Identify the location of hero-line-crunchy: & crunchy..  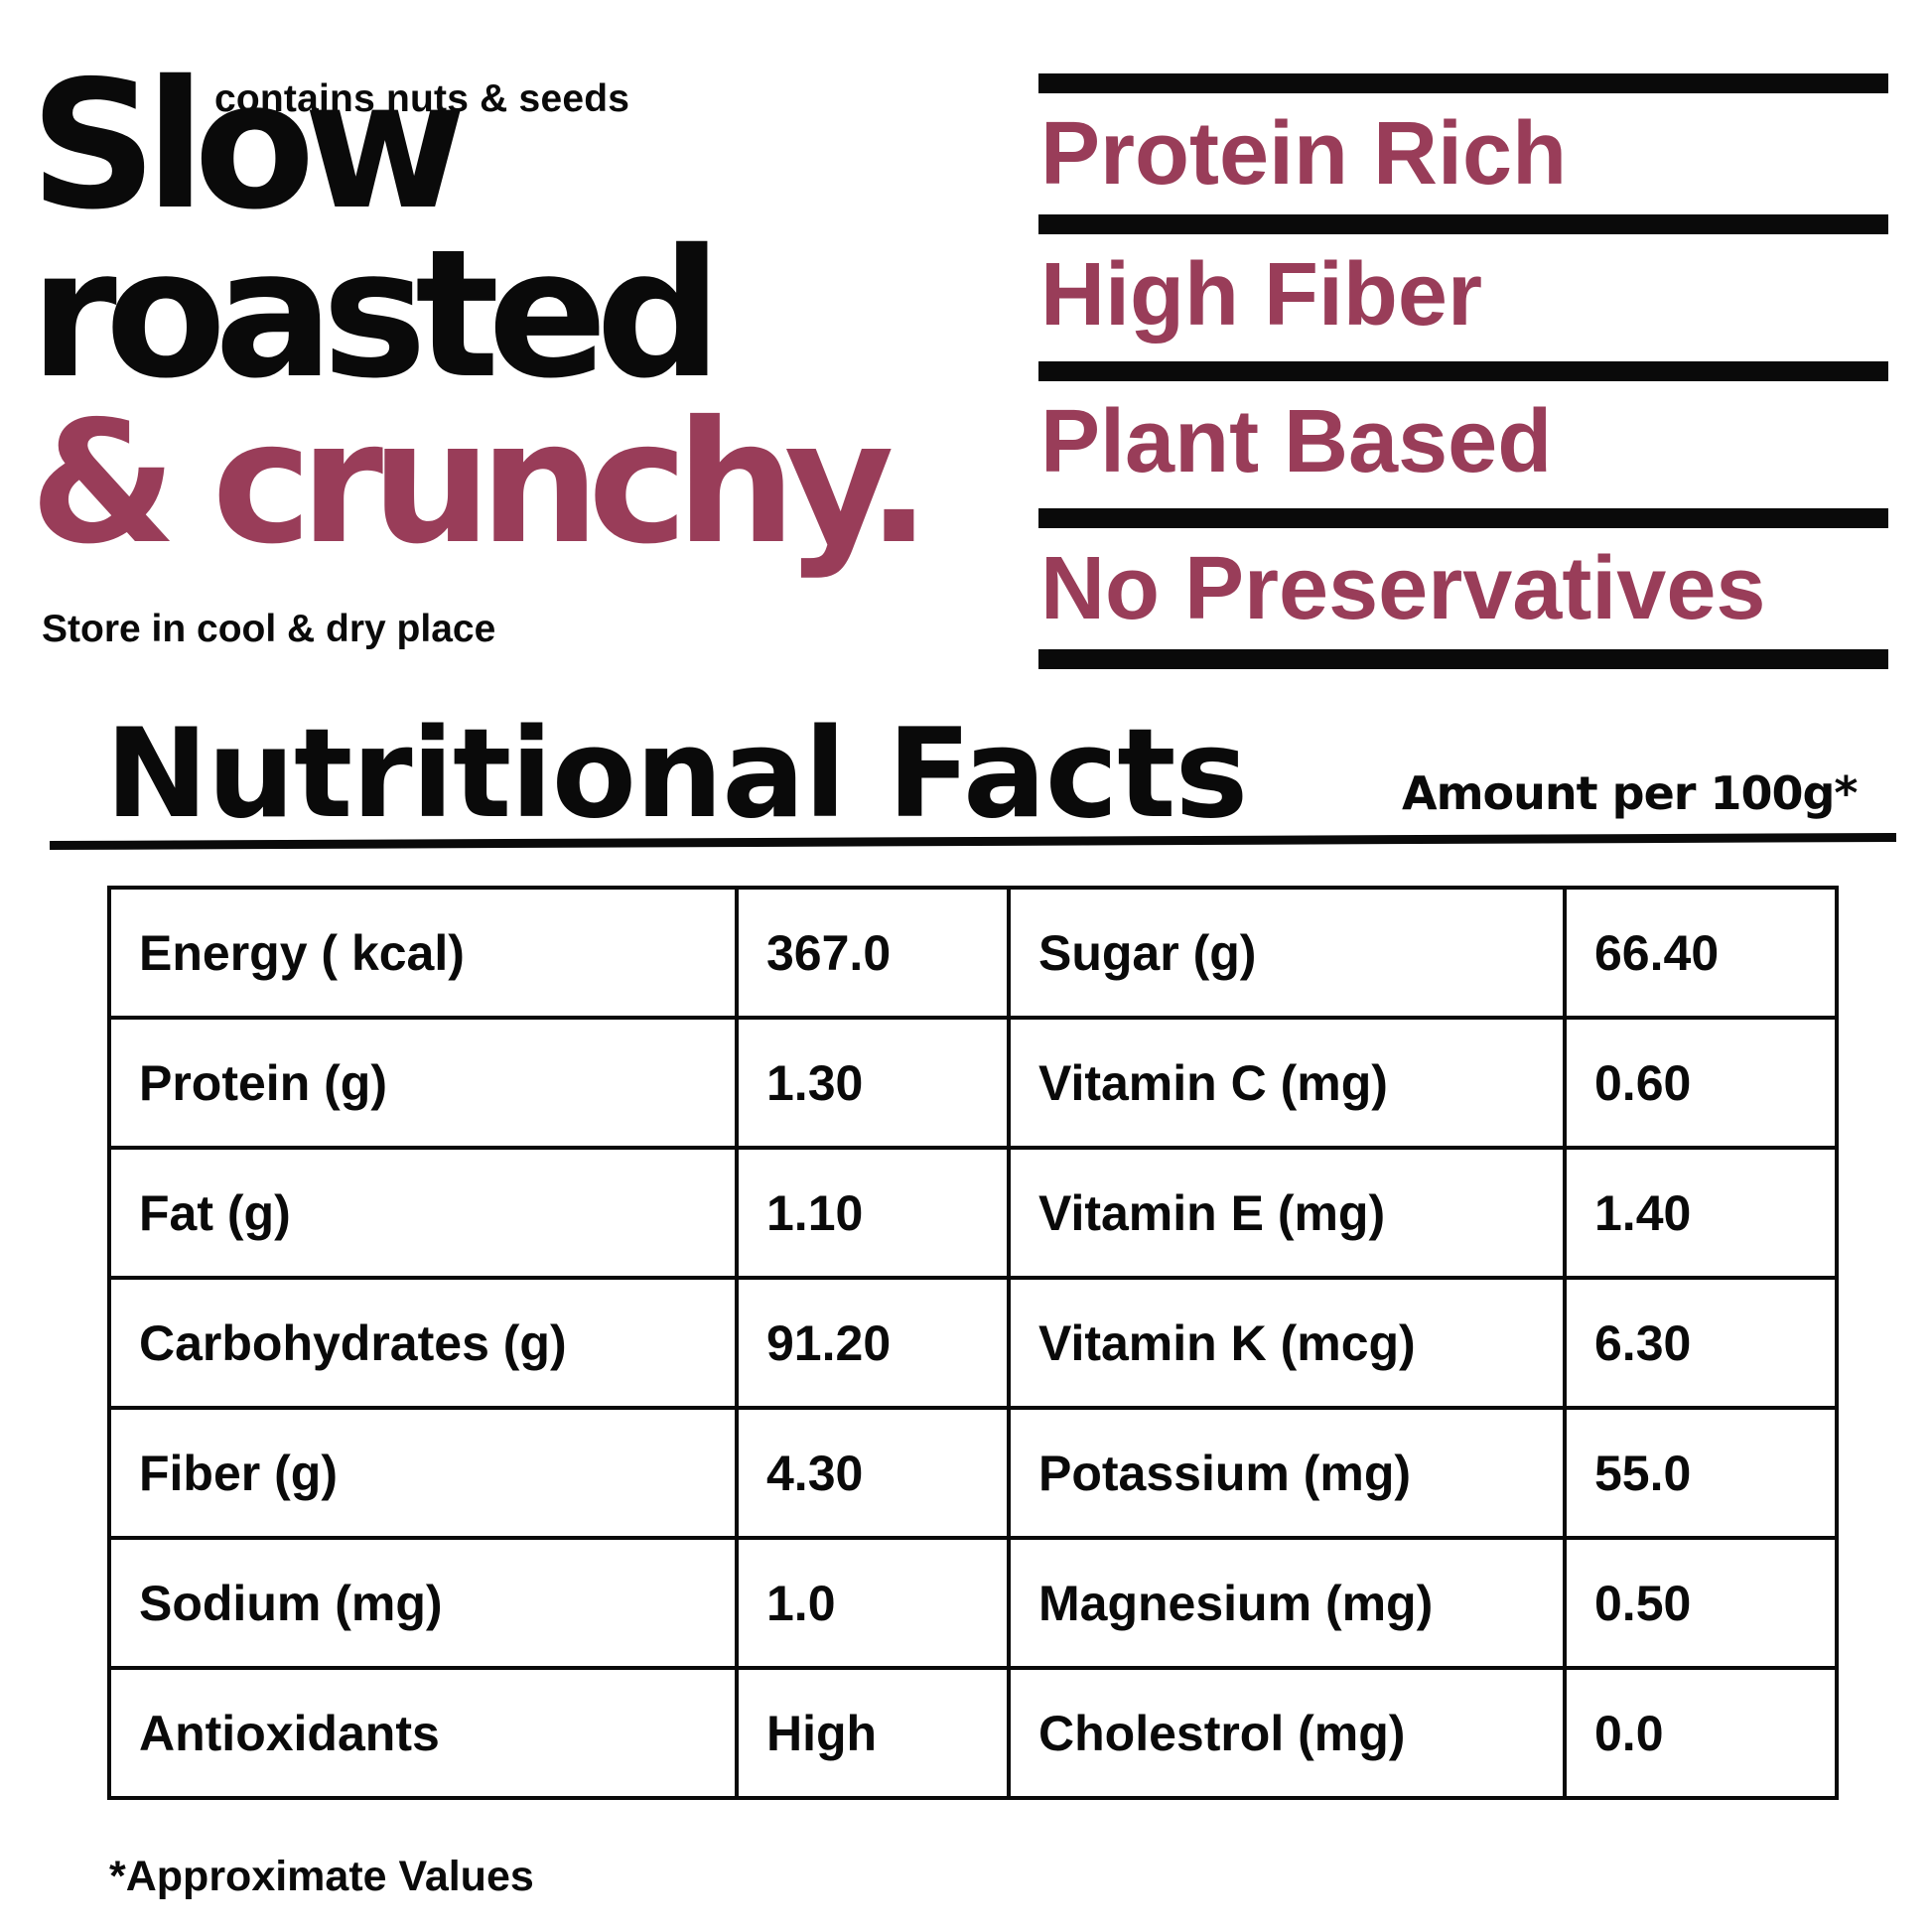
(481, 484).